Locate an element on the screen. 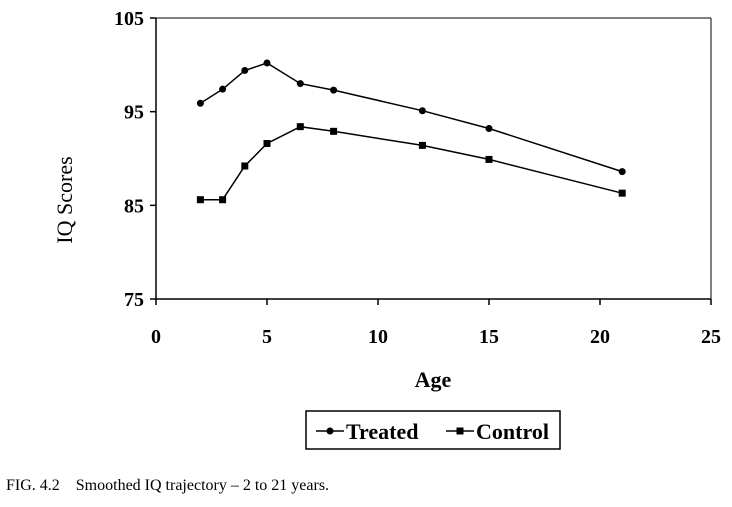 The image size is (732, 507). y-tick-label: 75 is located at coordinates (134, 300).